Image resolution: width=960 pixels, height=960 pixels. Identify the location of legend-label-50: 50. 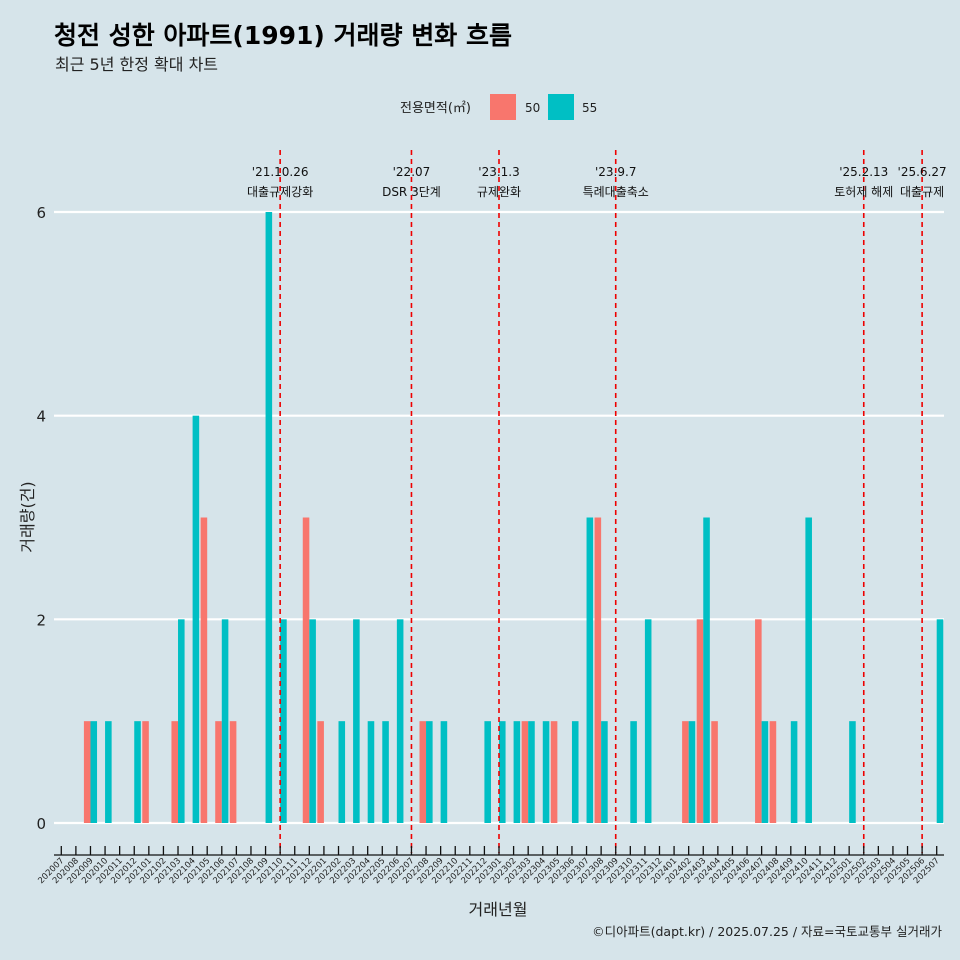
(532, 108).